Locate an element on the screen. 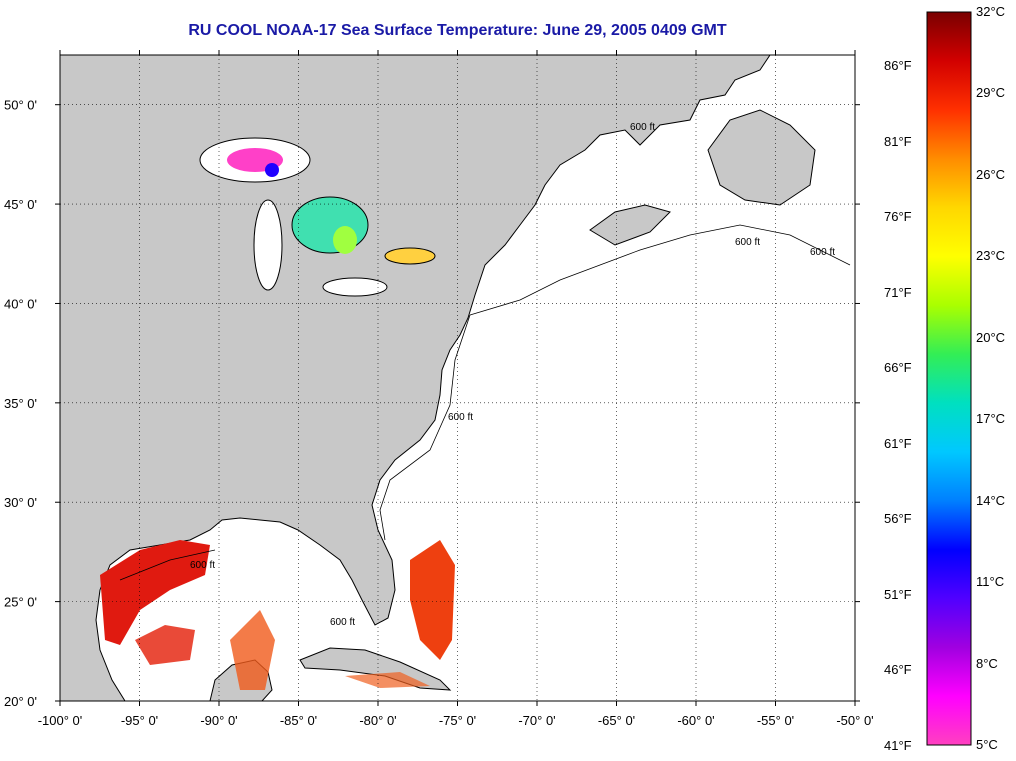 This screenshot has width=1016, height=761. colorbar-celsius-label: 26°C is located at coordinates (991, 174).